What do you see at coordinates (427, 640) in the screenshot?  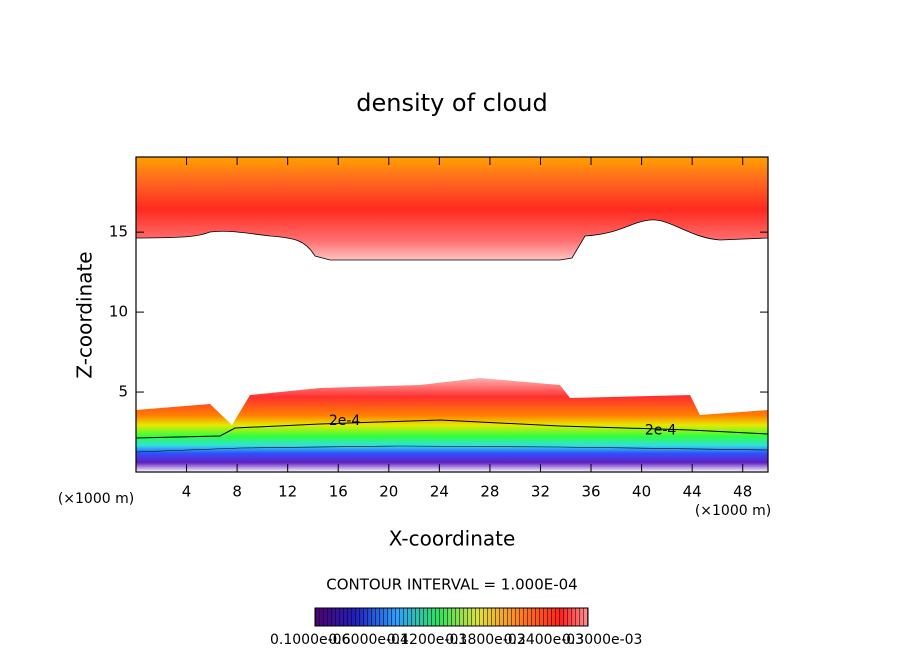 I see `colorbar-label: 0.1200e-03` at bounding box center [427, 640].